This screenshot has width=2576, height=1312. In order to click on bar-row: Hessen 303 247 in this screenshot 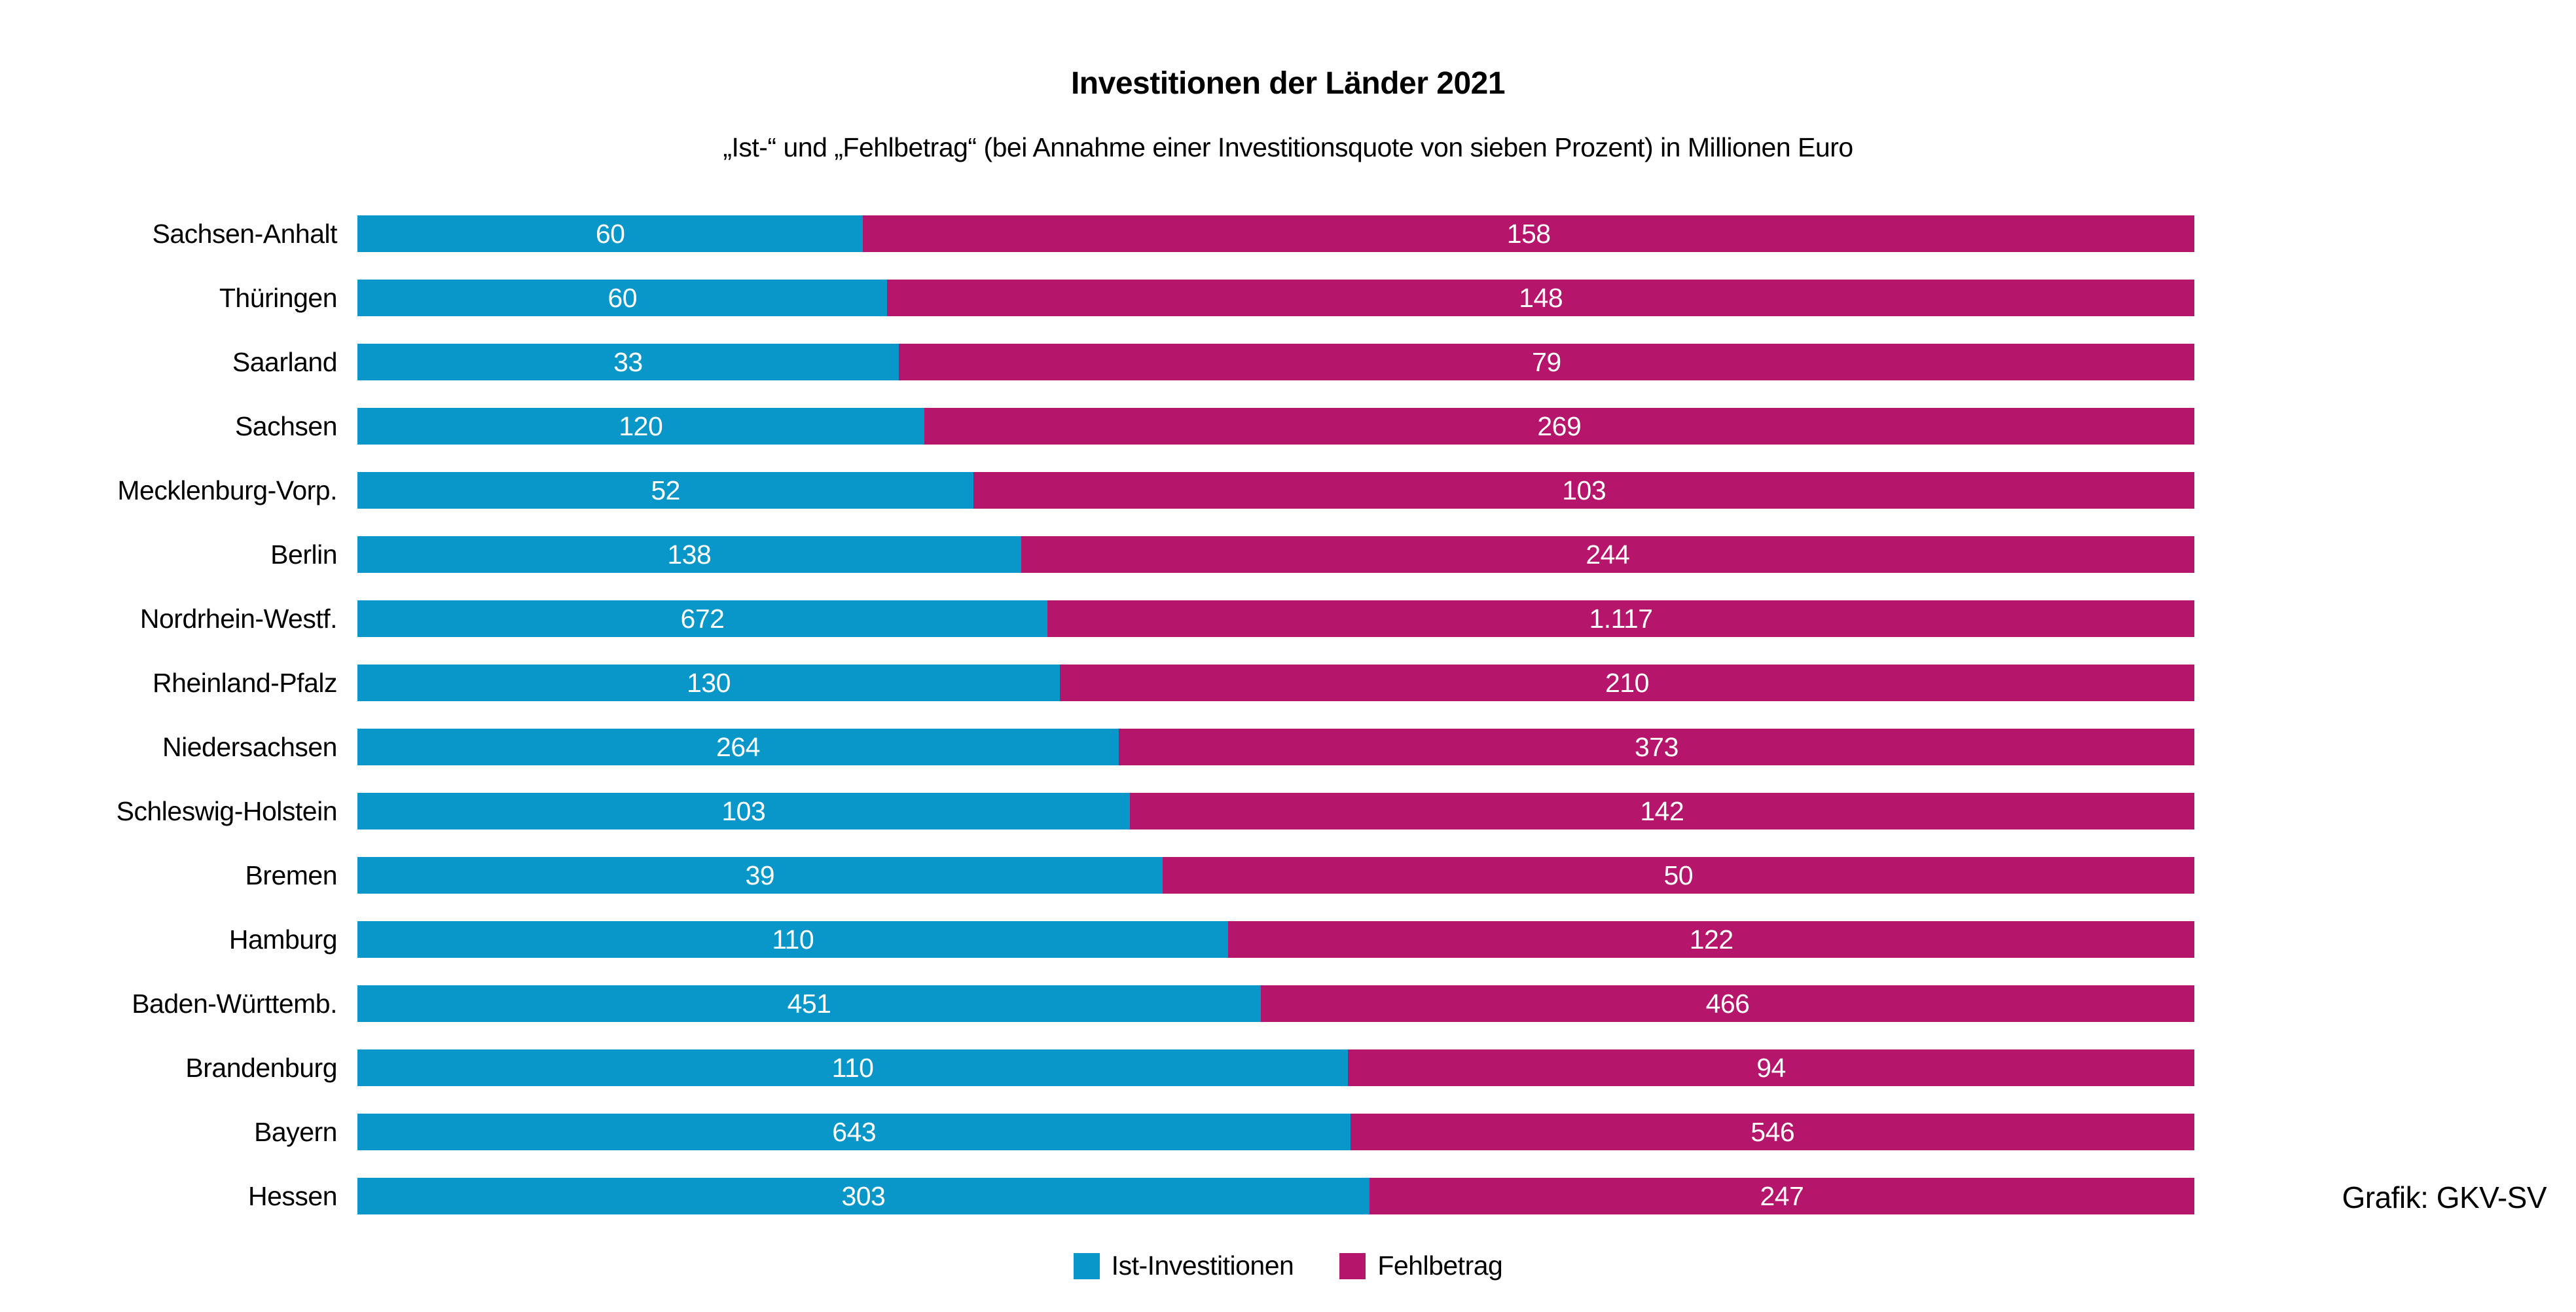, I will do `click(1097, 1196)`.